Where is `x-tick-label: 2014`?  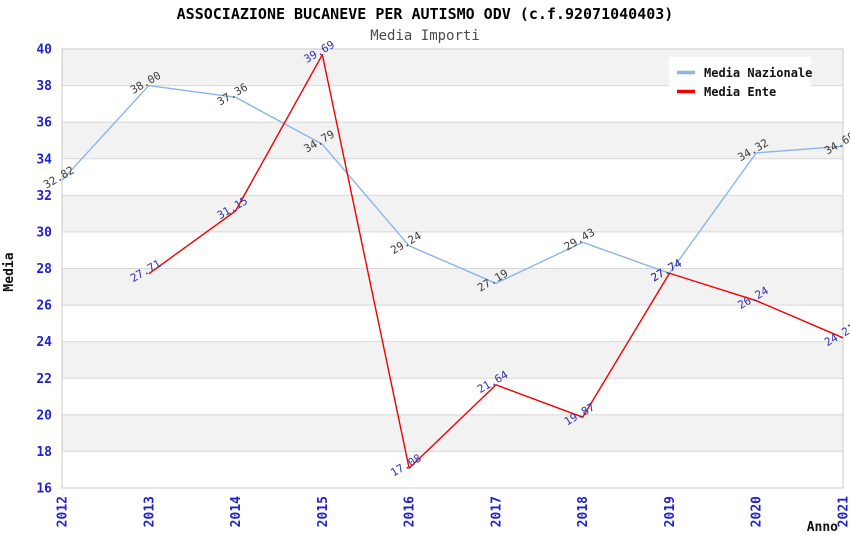
x-tick-label: 2014 is located at coordinates (236, 511).